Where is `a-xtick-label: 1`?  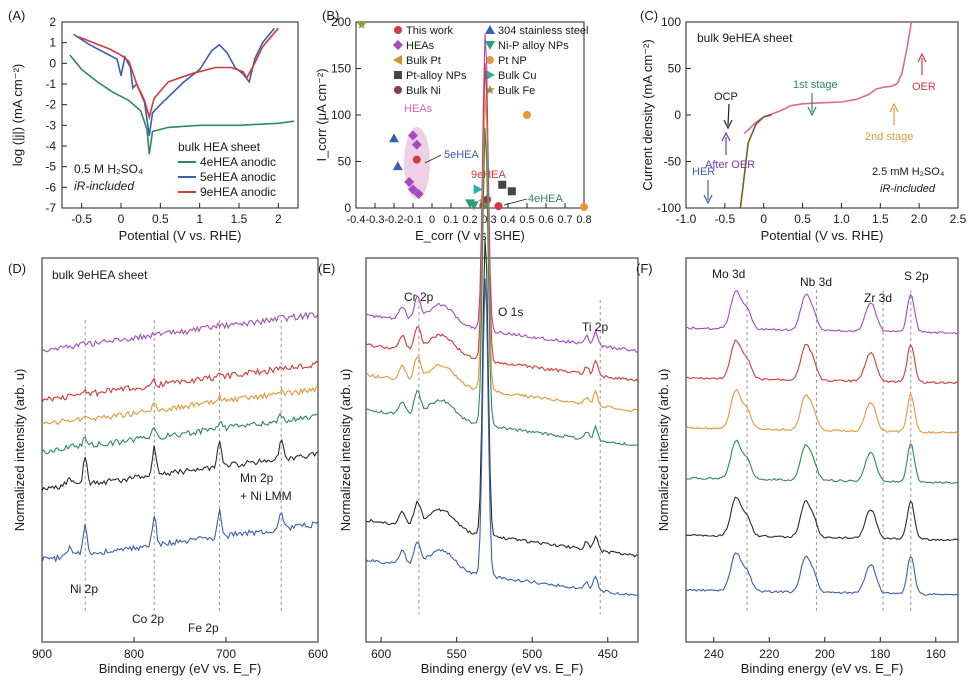
a-xtick-label: 1 is located at coordinates (199, 219).